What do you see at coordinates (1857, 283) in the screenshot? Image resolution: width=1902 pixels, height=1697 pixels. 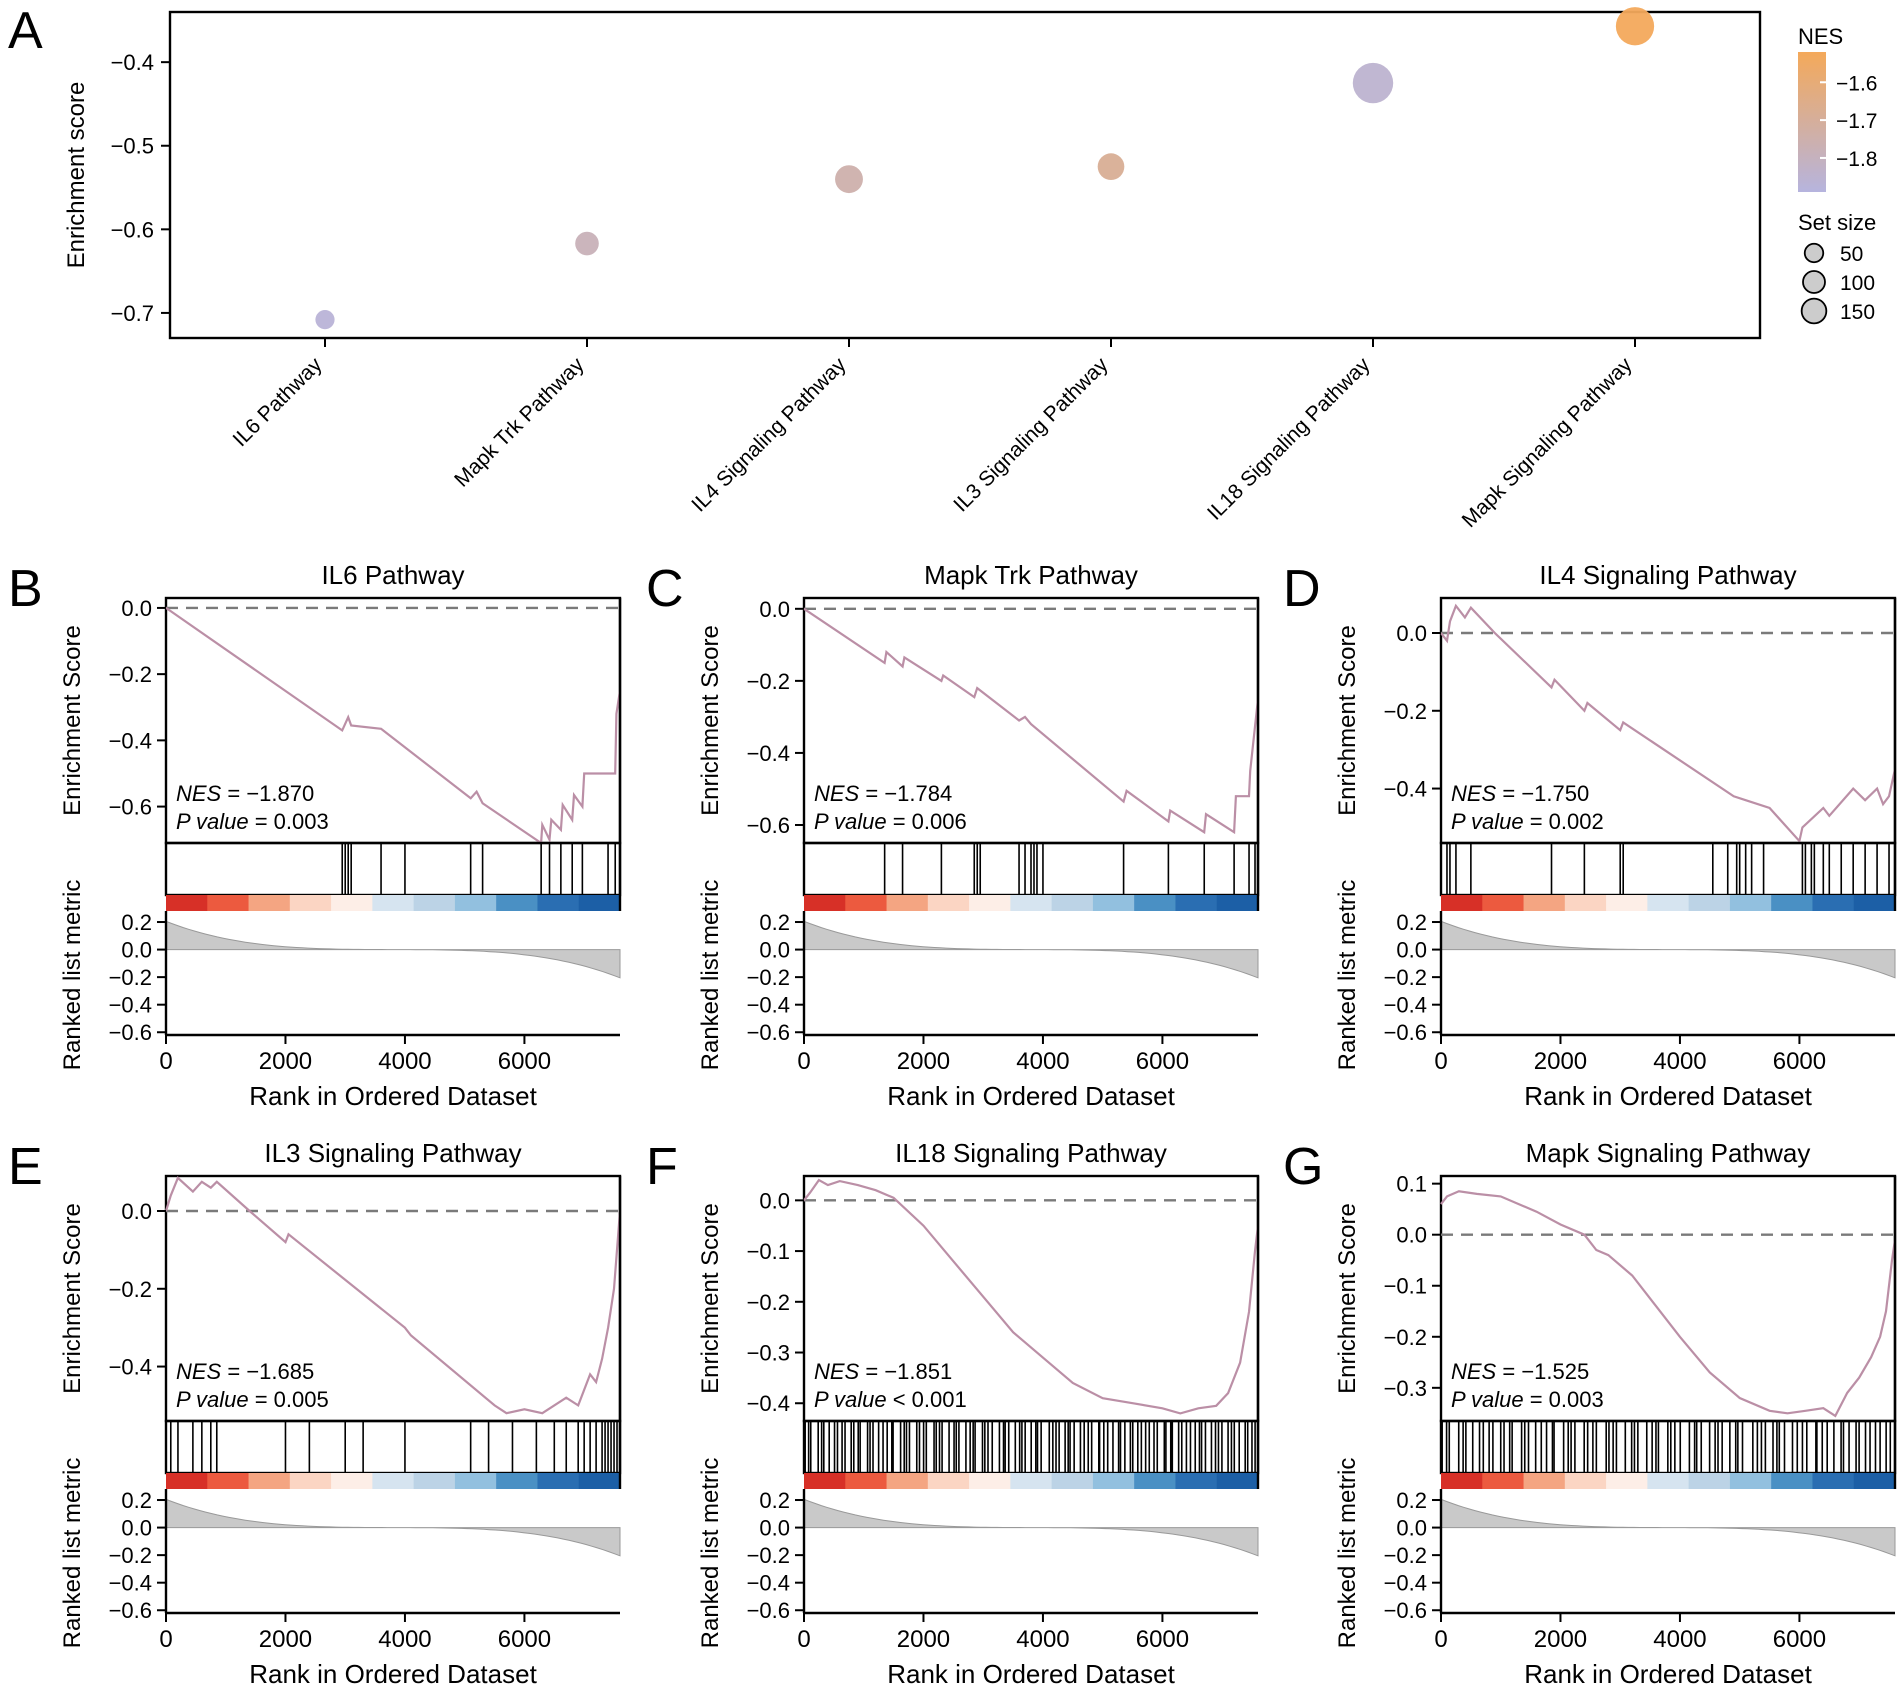 I see `size-legend-label: 100` at bounding box center [1857, 283].